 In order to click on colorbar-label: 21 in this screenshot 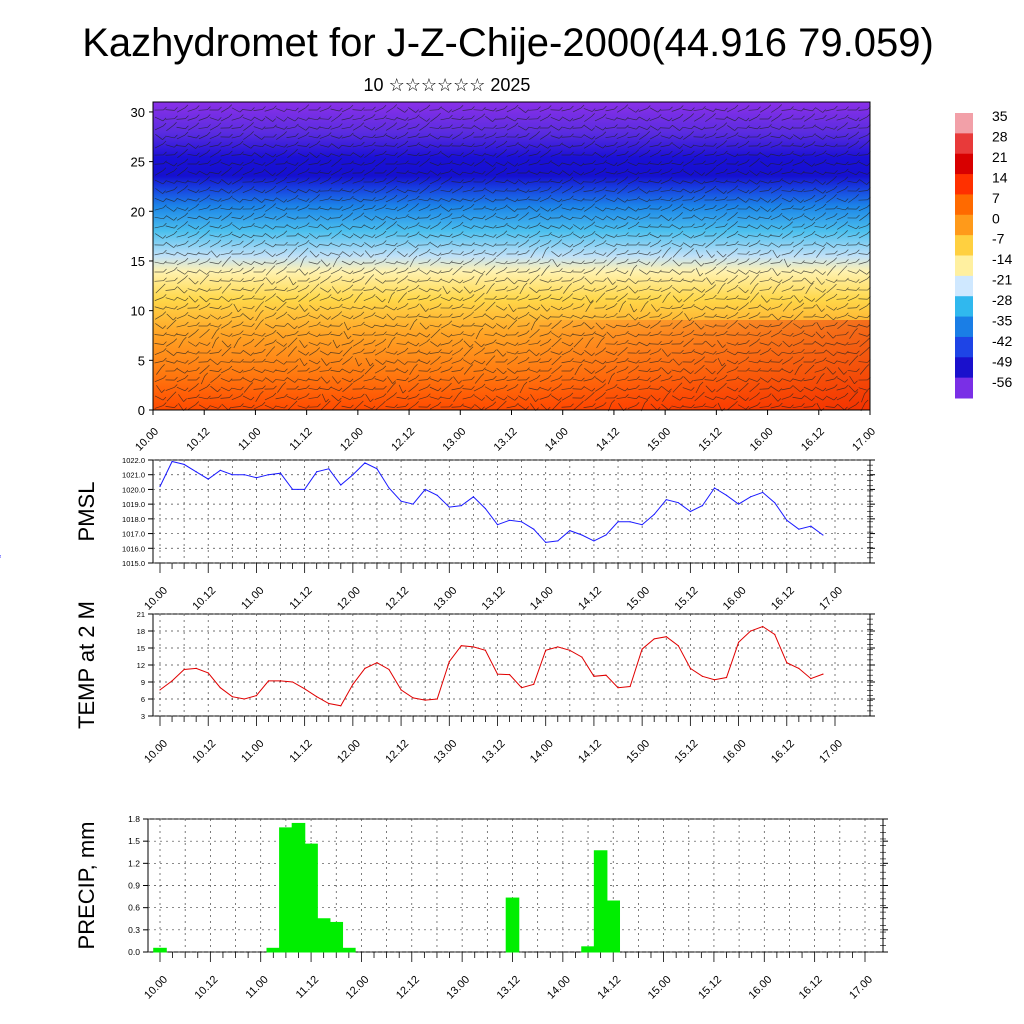, I will do `click(1000, 157)`.